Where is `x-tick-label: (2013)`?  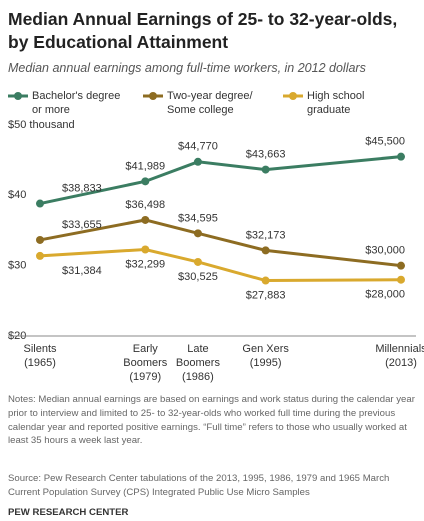 x-tick-label: (2013) is located at coordinates (401, 363).